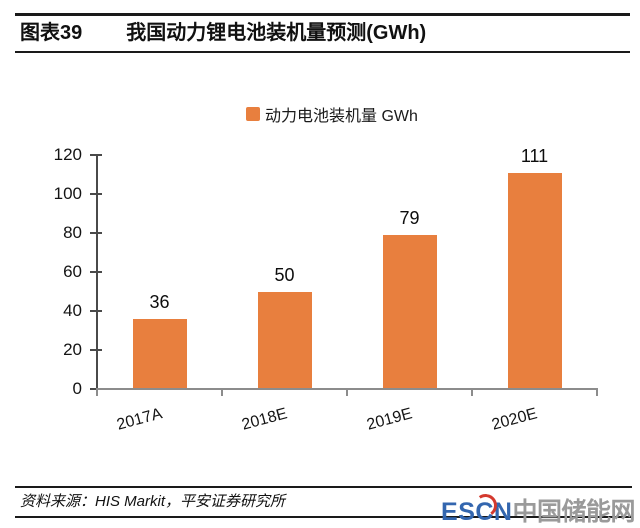  What do you see at coordinates (477, 512) in the screenshot?
I see `escn-logo-text: ESCN` at bounding box center [477, 512].